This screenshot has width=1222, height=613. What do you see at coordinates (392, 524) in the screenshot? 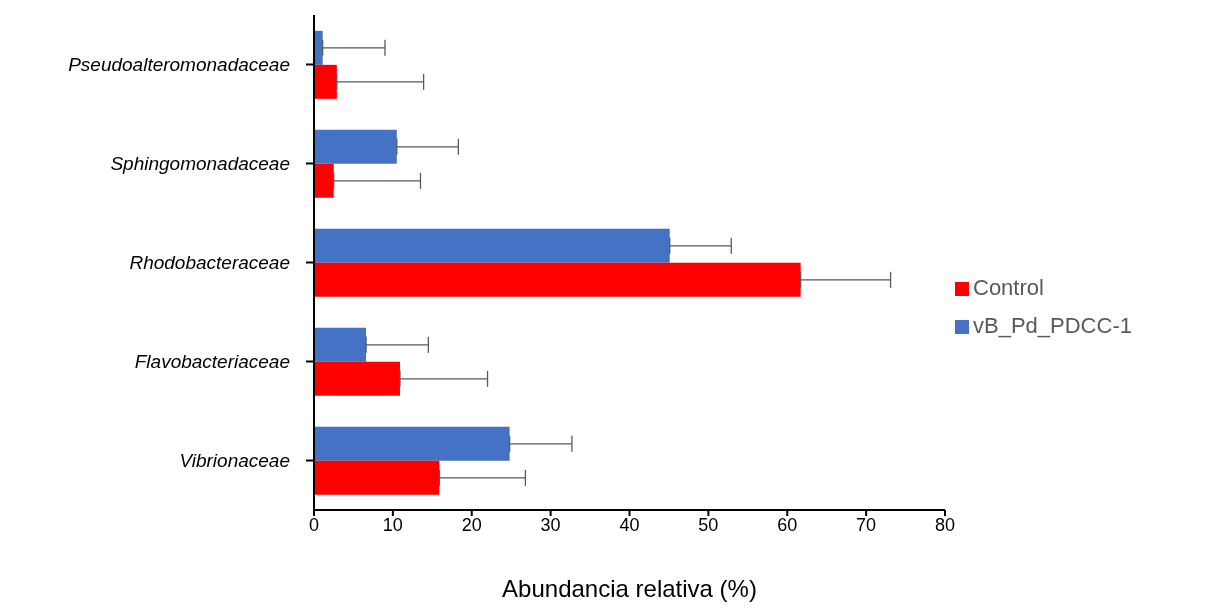
I see `x-tick-label: 10` at bounding box center [392, 524].